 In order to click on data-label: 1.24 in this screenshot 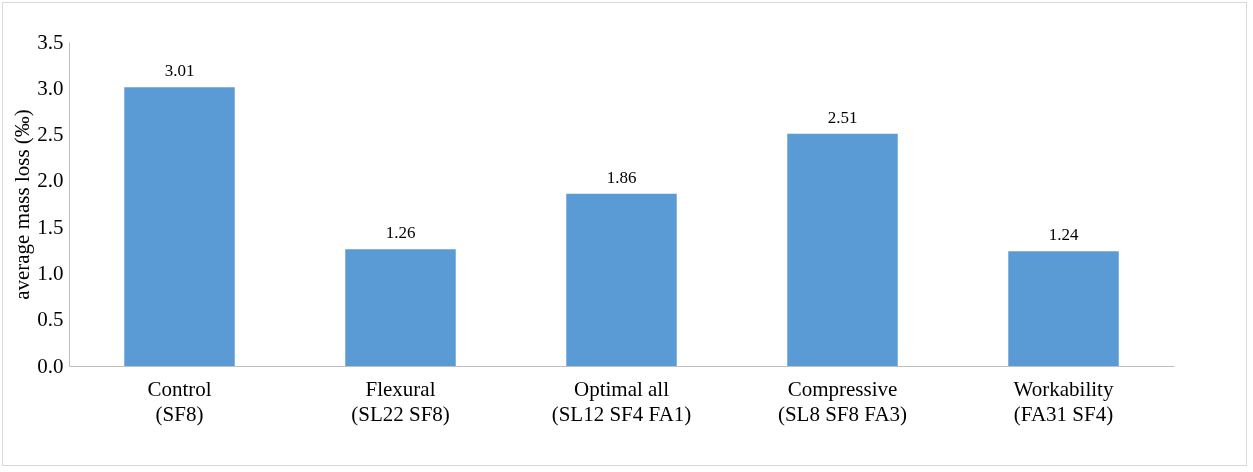, I will do `click(1063, 235)`.